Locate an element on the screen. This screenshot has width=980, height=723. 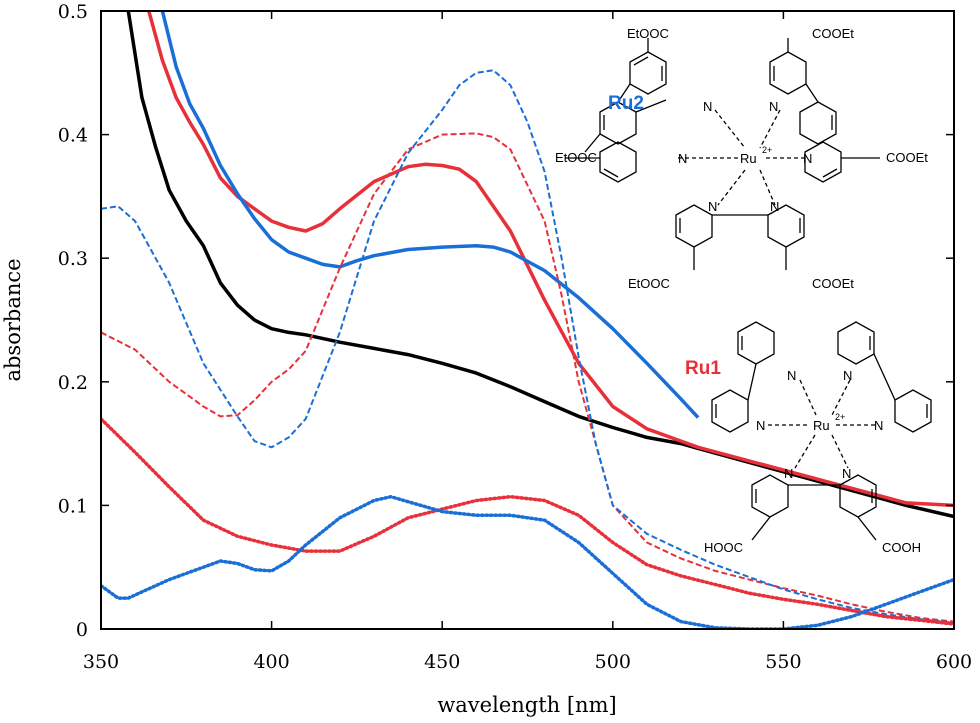
ru2-structure is located at coordinates (722, 154).